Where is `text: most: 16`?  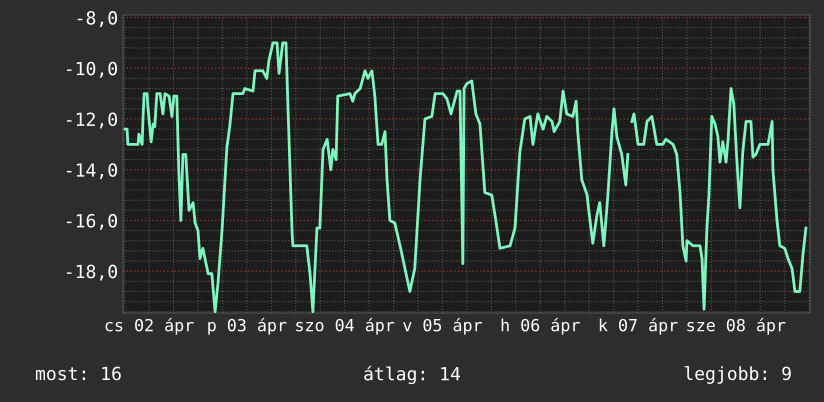
text: most: 16 is located at coordinates (78, 373).